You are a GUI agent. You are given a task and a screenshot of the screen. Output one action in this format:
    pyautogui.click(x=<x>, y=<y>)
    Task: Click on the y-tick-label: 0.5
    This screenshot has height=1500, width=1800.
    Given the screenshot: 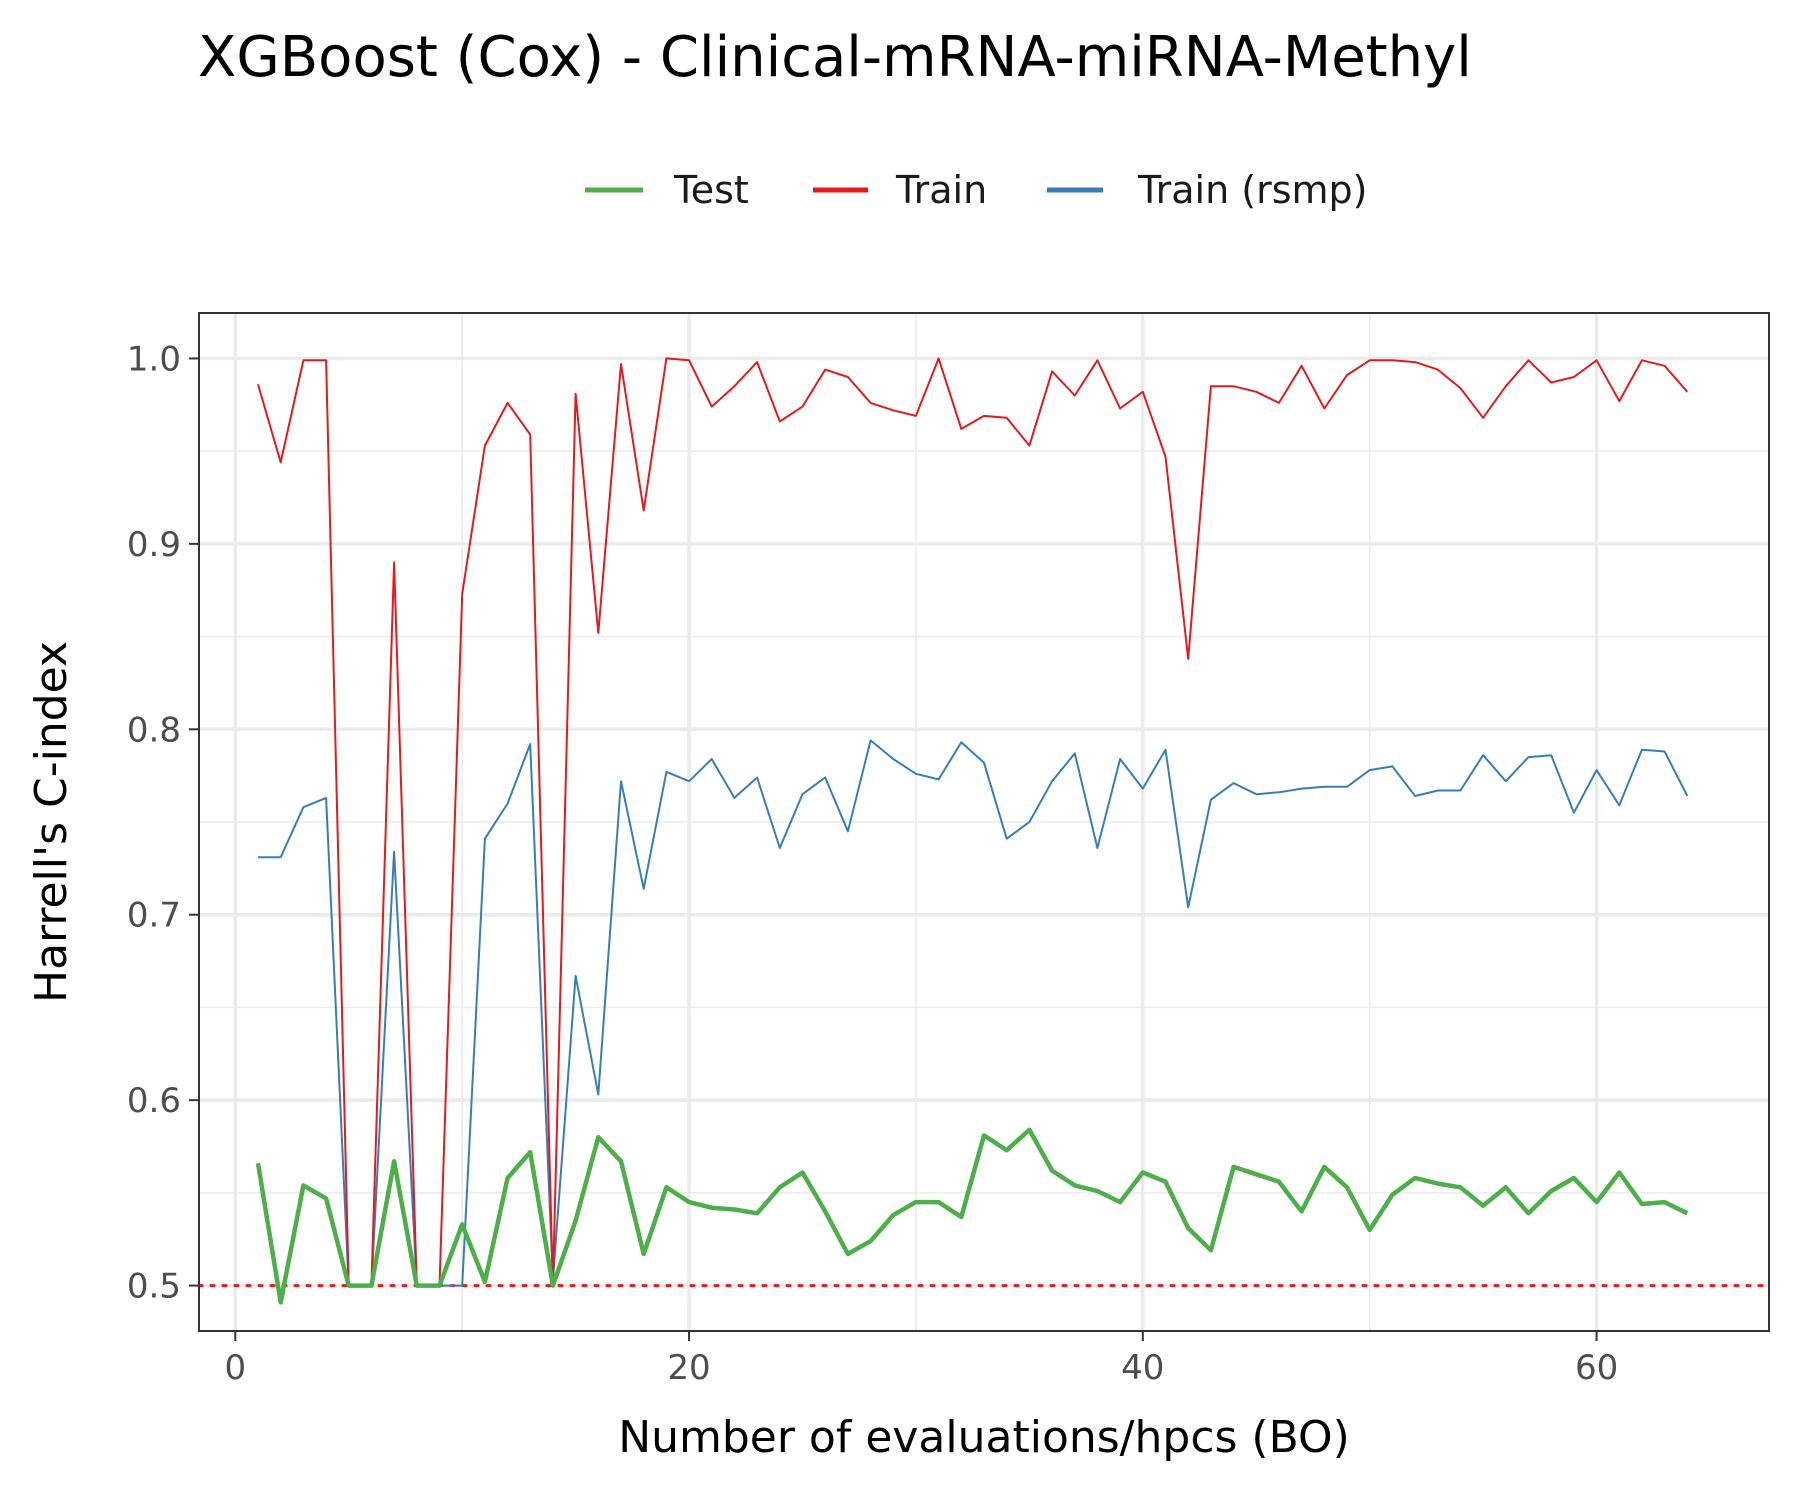 What is the action you would take?
    pyautogui.click(x=154, y=1287)
    